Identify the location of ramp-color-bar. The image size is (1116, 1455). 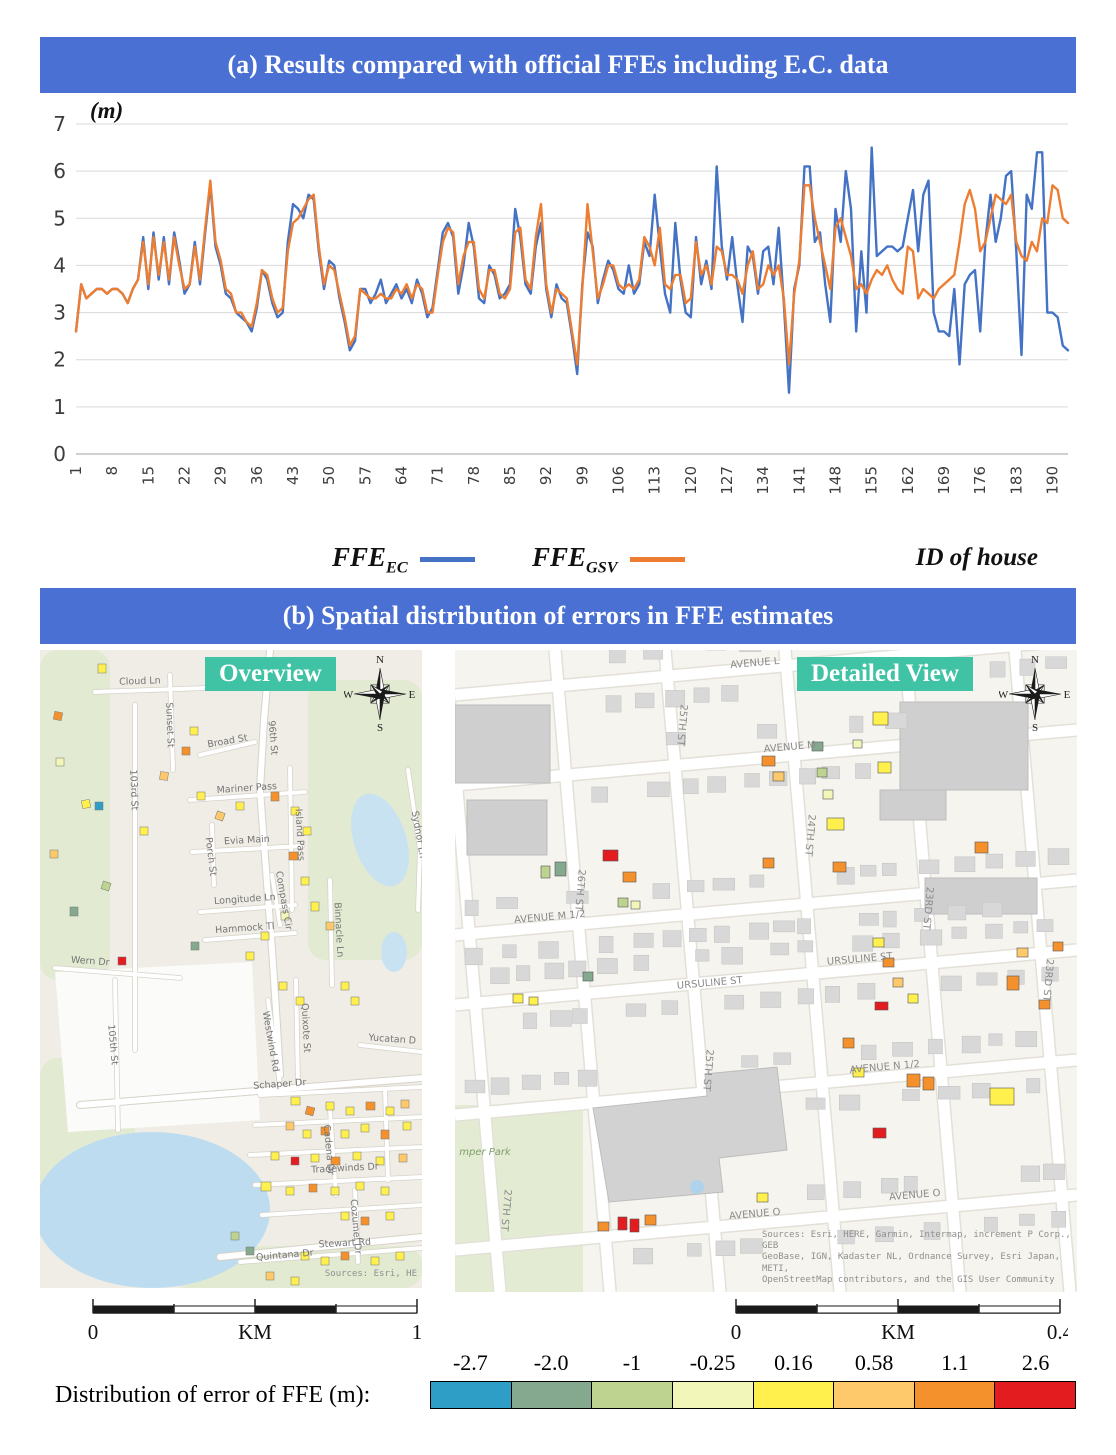
(753, 1395).